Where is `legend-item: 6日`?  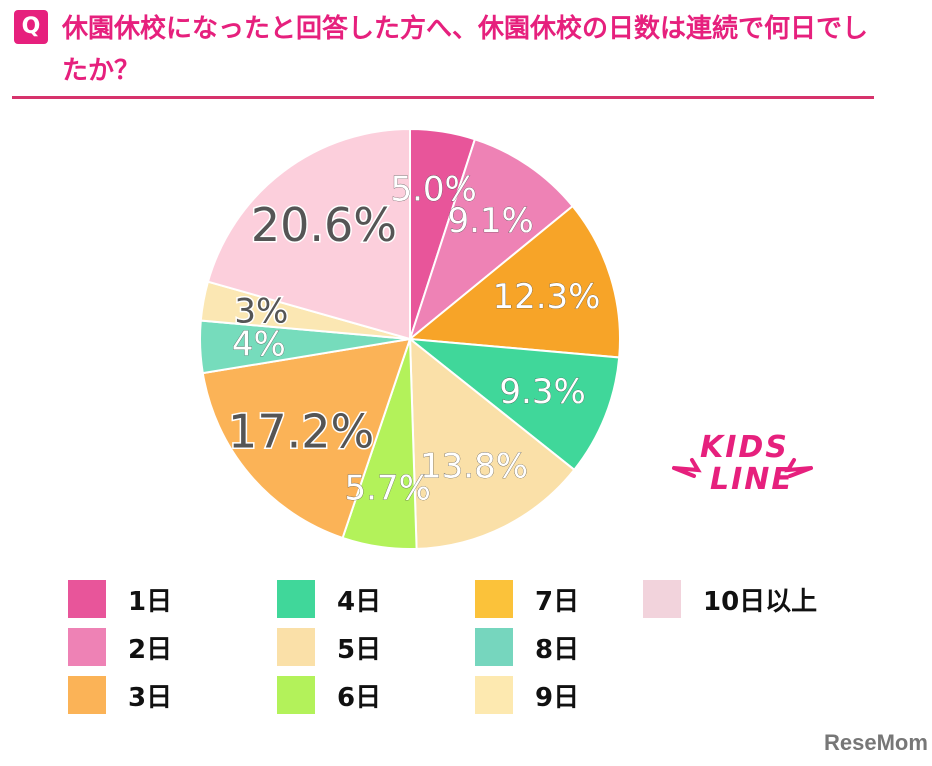 legend-item: 6日 is located at coordinates (329, 695).